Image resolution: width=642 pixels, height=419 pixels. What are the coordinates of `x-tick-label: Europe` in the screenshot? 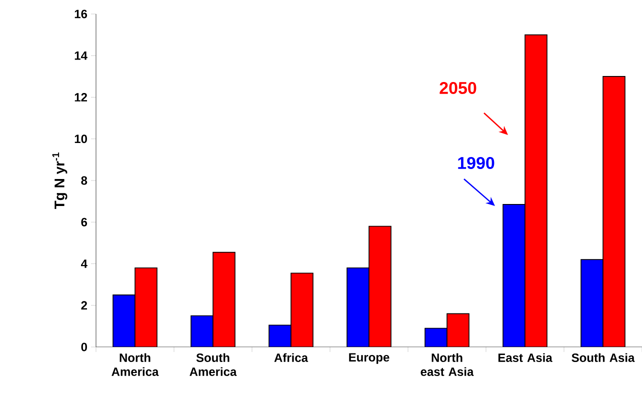 It's located at (369, 358).